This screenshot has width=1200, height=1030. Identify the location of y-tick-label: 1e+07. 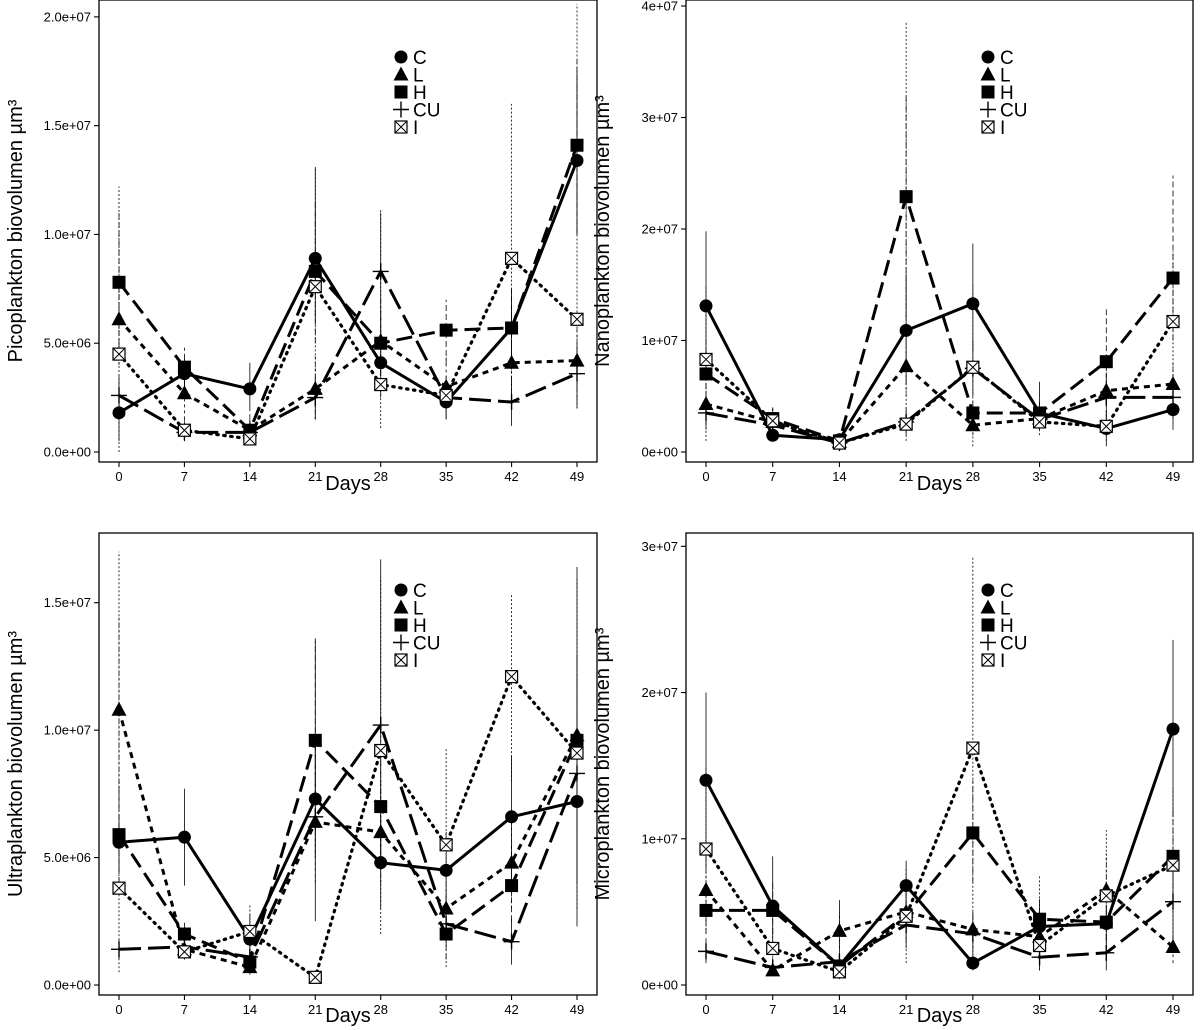
(659, 838).